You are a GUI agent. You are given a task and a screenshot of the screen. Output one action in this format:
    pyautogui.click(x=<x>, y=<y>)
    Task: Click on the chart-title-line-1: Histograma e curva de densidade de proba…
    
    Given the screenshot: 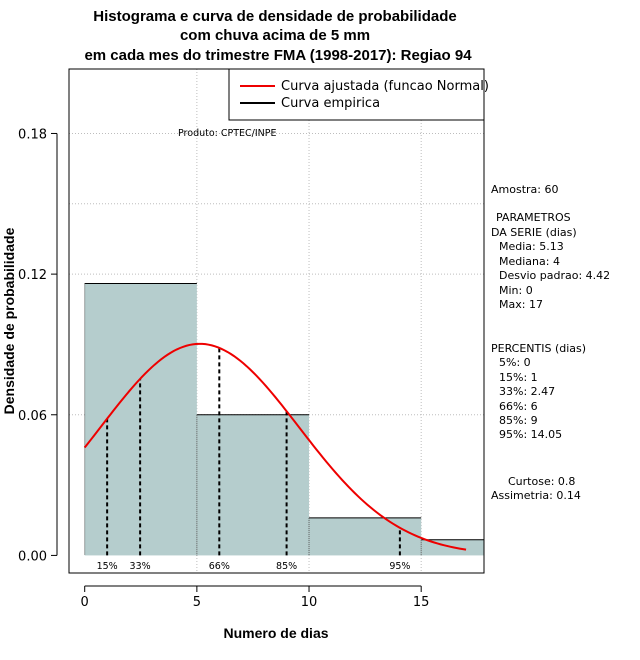 What is the action you would take?
    pyautogui.click(x=274, y=16)
    